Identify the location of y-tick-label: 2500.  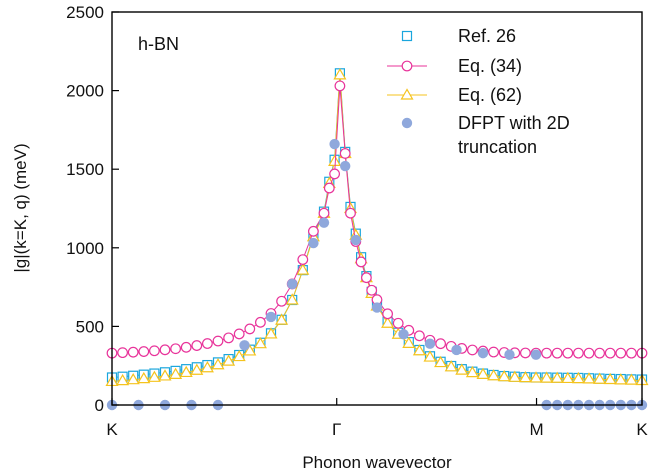
(85, 12).